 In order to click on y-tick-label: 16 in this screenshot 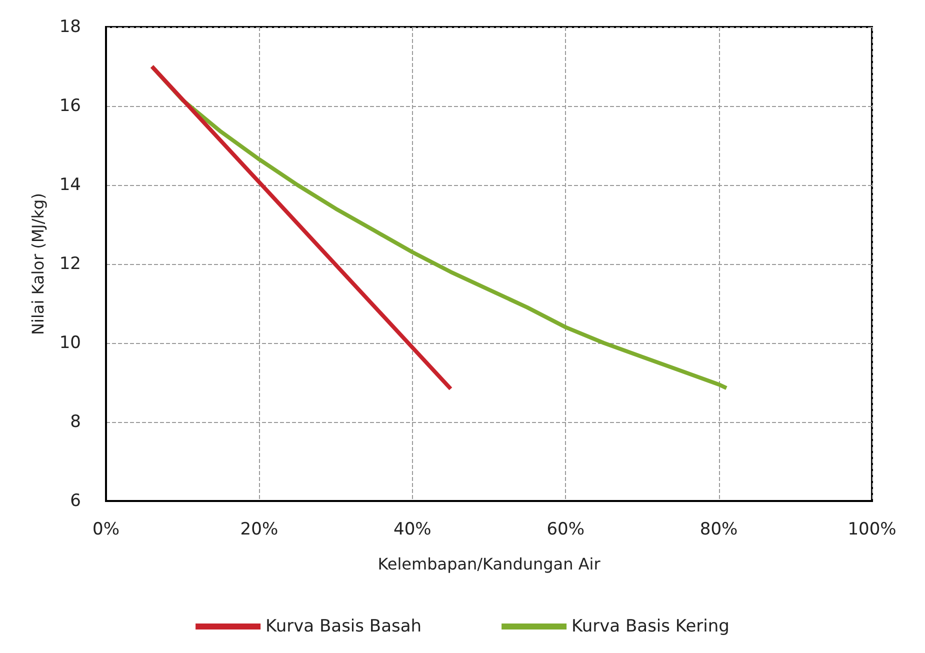, I will do `click(70, 106)`.